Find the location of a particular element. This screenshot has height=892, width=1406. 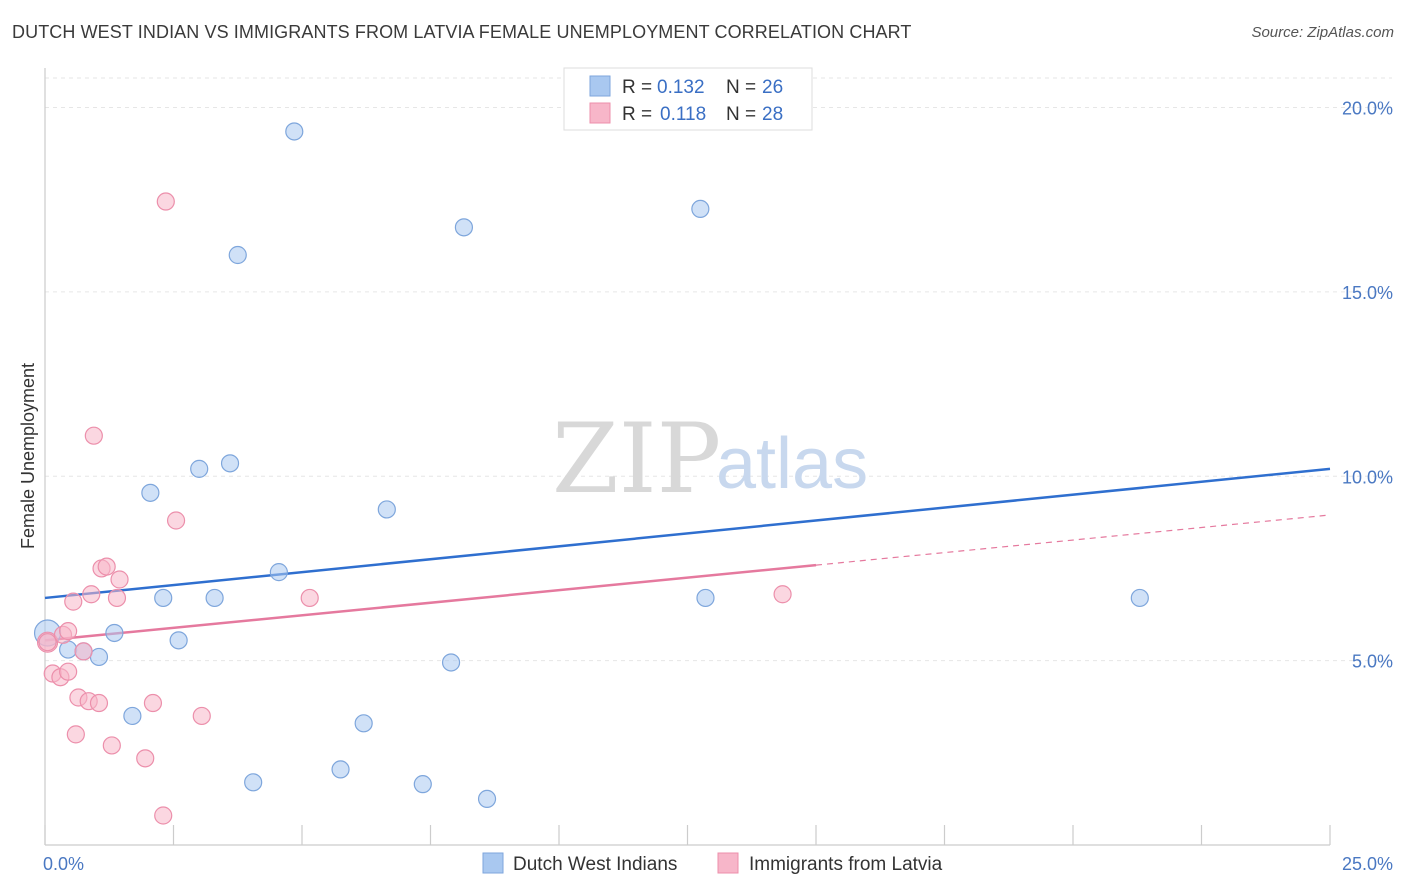

y-tick-label: 10.0% is located at coordinates (1367, 477).